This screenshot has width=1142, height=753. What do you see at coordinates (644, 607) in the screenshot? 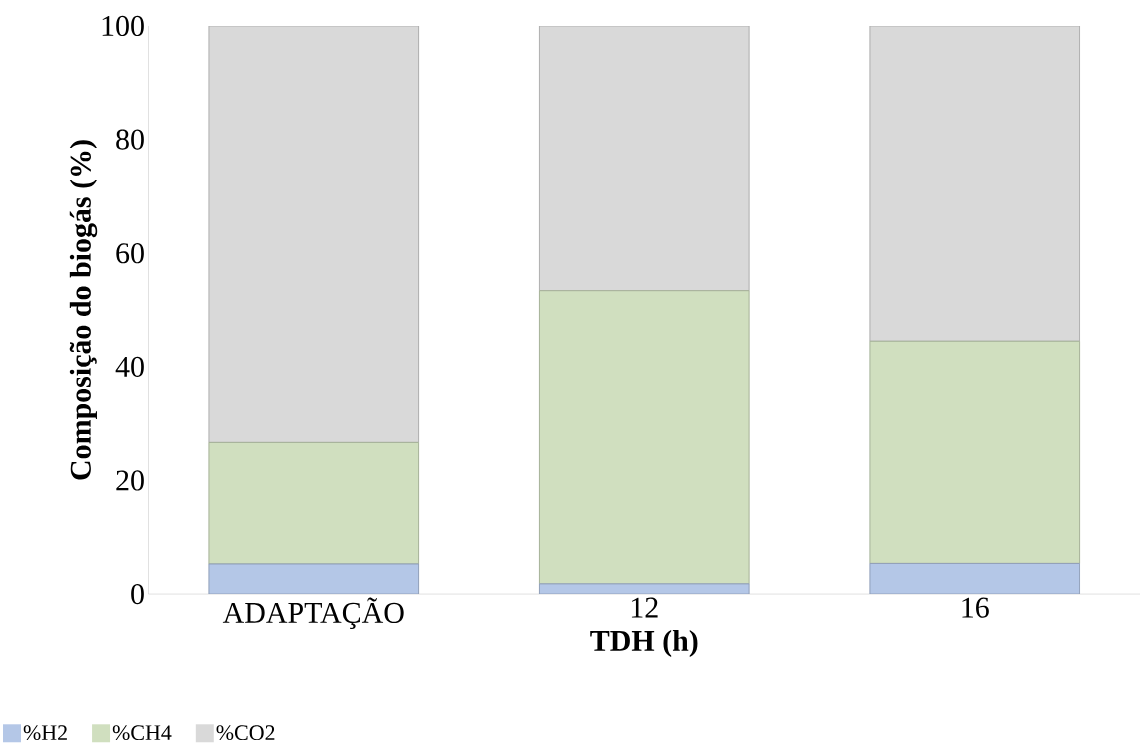
I see `x-tick-label: 12` at bounding box center [644, 607].